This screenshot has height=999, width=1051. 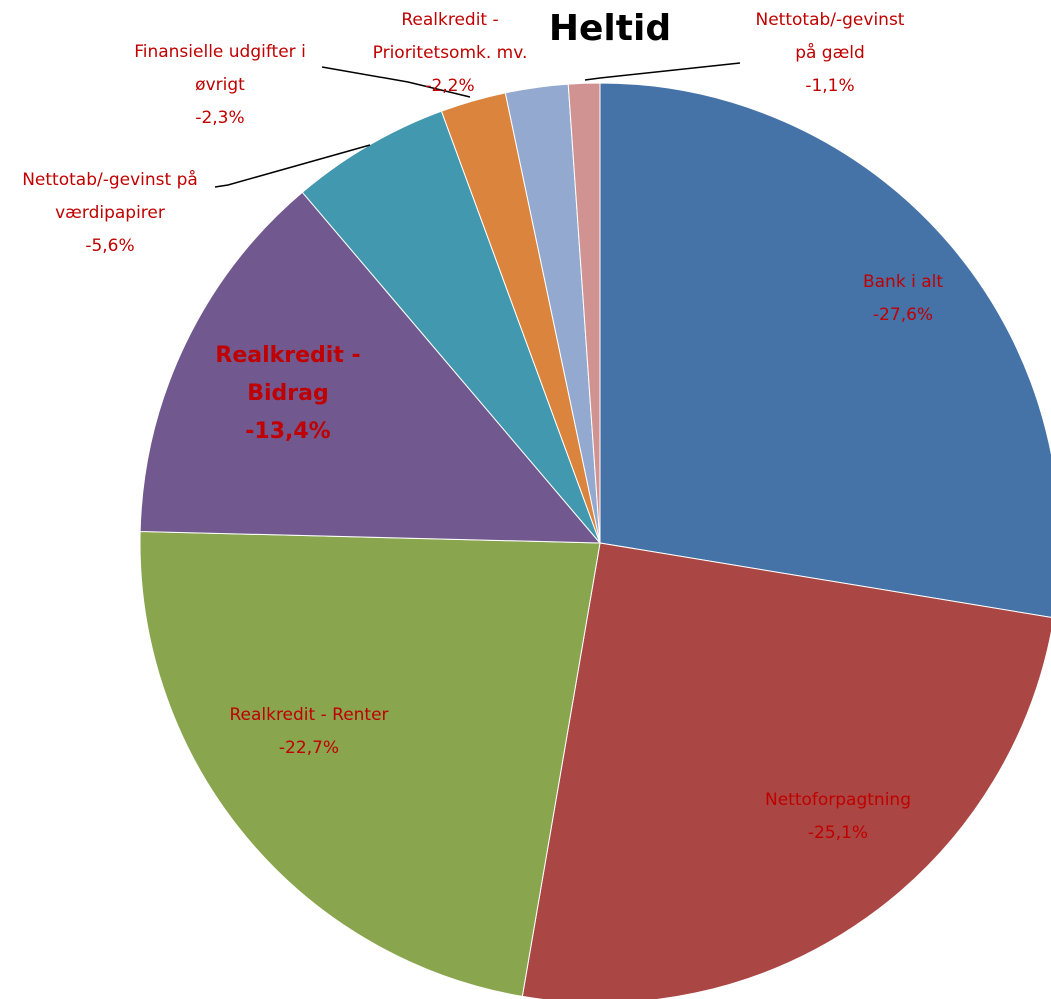 What do you see at coordinates (220, 68) in the screenshot?
I see `category-label: Finansielle udgifter i øvrigt` at bounding box center [220, 68].